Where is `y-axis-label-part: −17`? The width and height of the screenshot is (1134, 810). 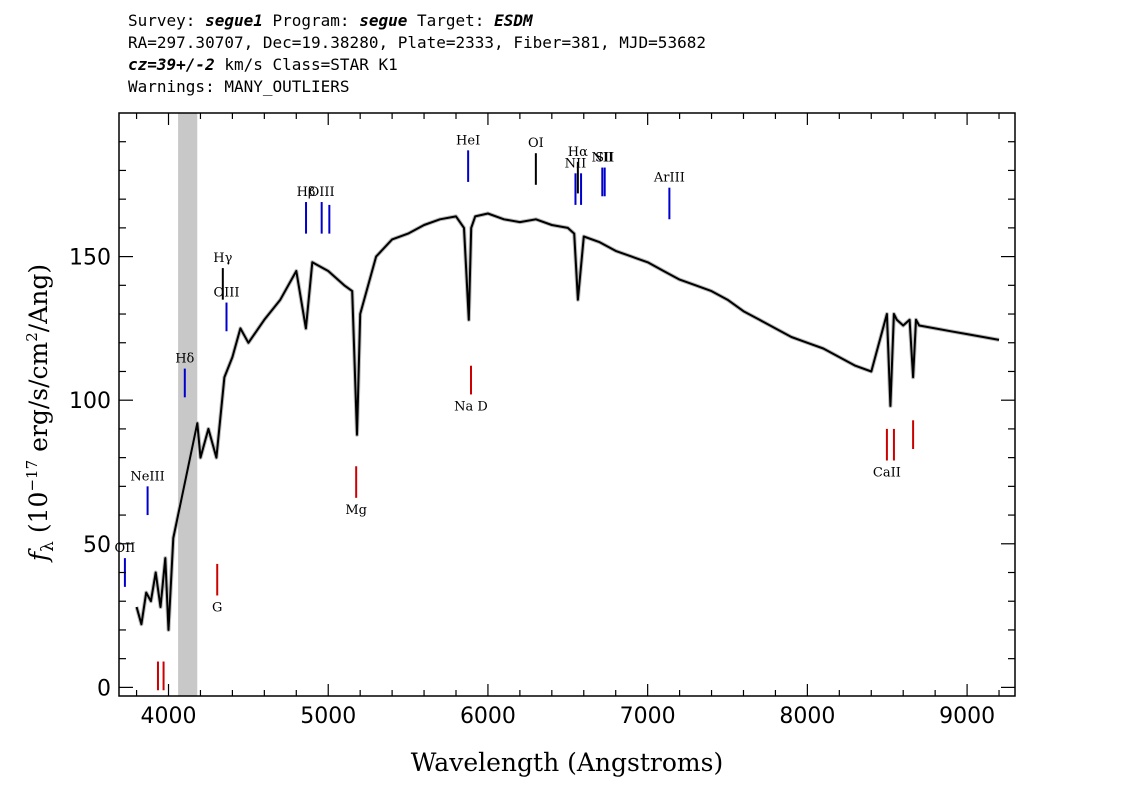
y-axis-label-part: −17 is located at coordinates (32, 476).